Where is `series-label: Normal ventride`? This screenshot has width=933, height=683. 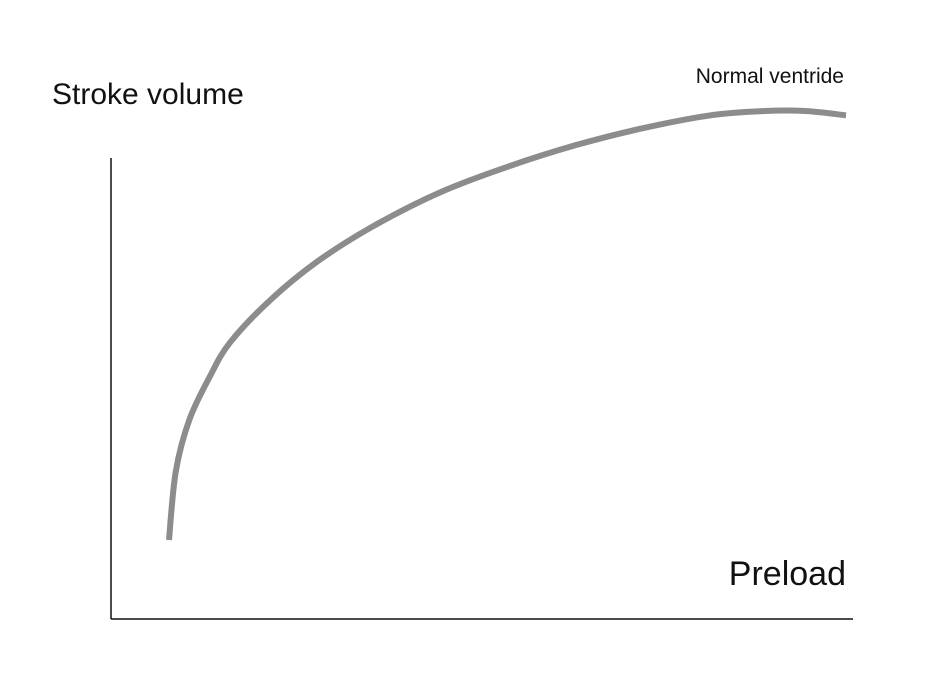
series-label: Normal ventride is located at coordinates (770, 76).